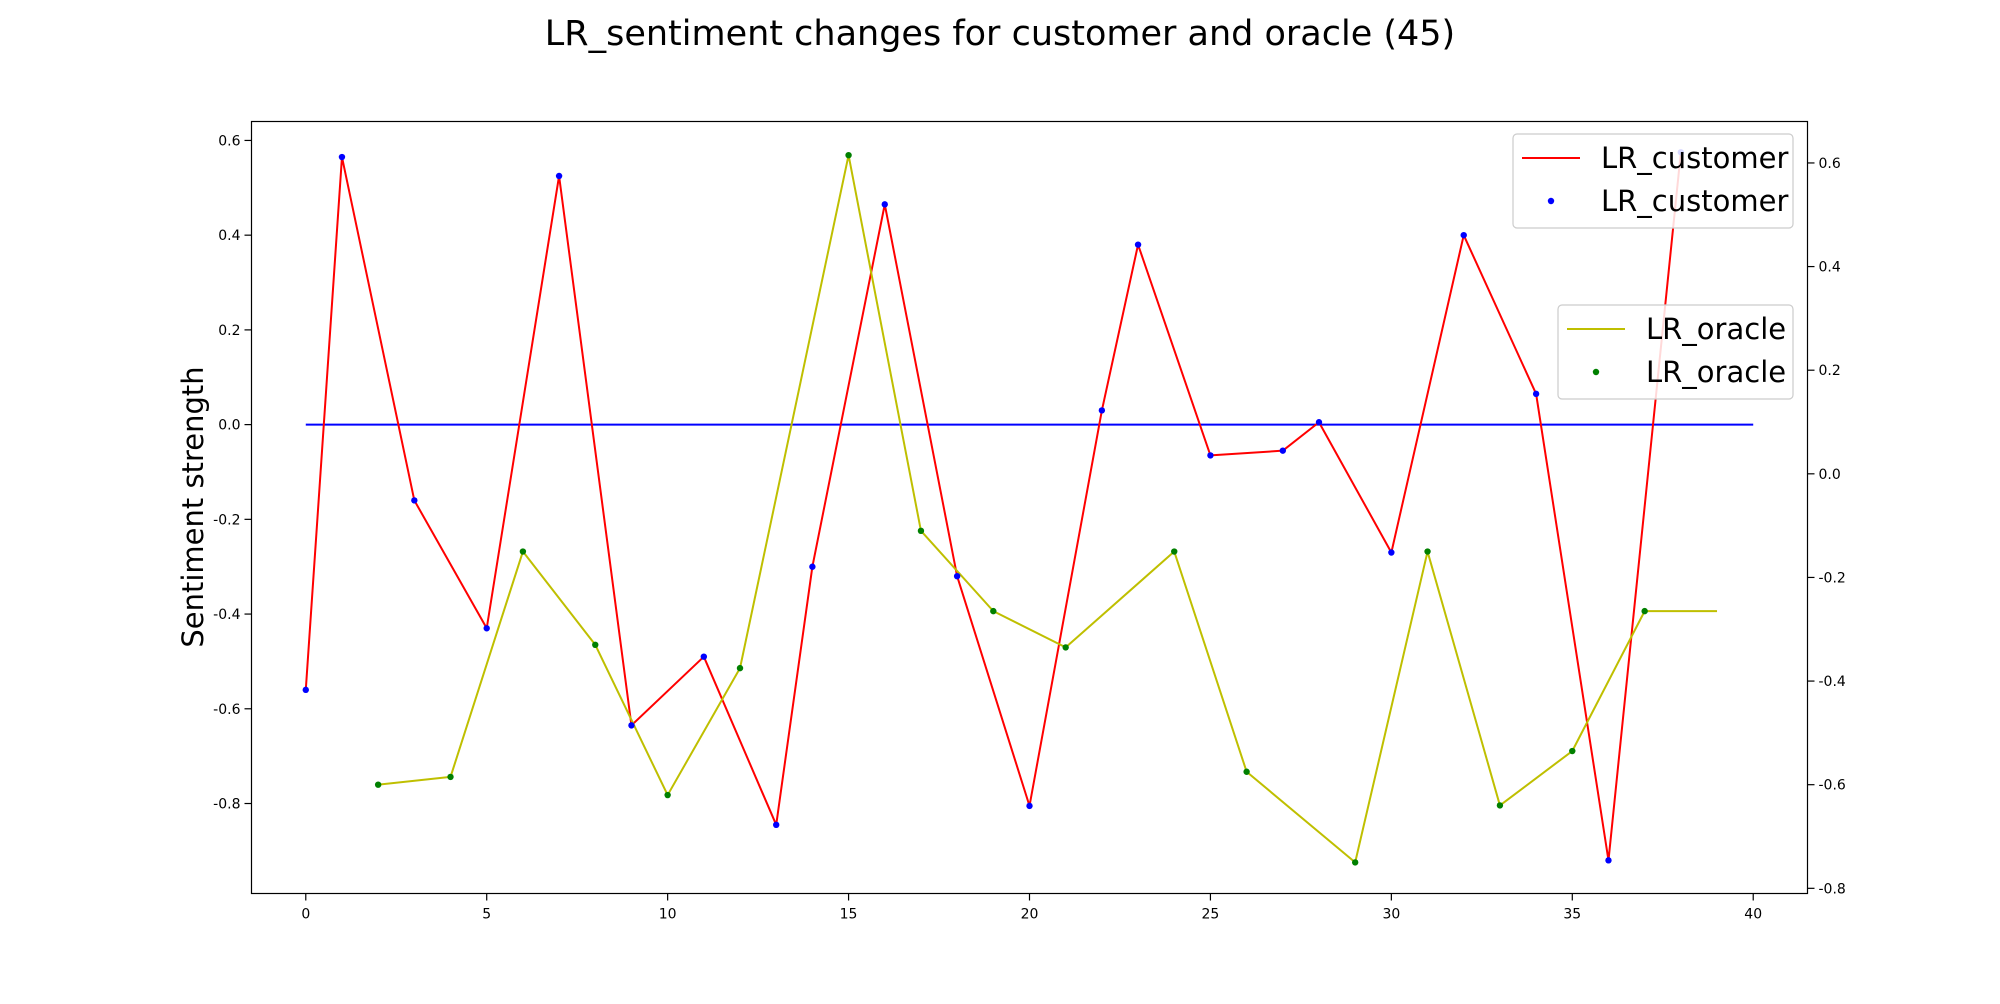 This screenshot has height=1004, width=2000. What do you see at coordinates (226, 615) in the screenshot?
I see `left-y-tick-label: -0.4` at bounding box center [226, 615].